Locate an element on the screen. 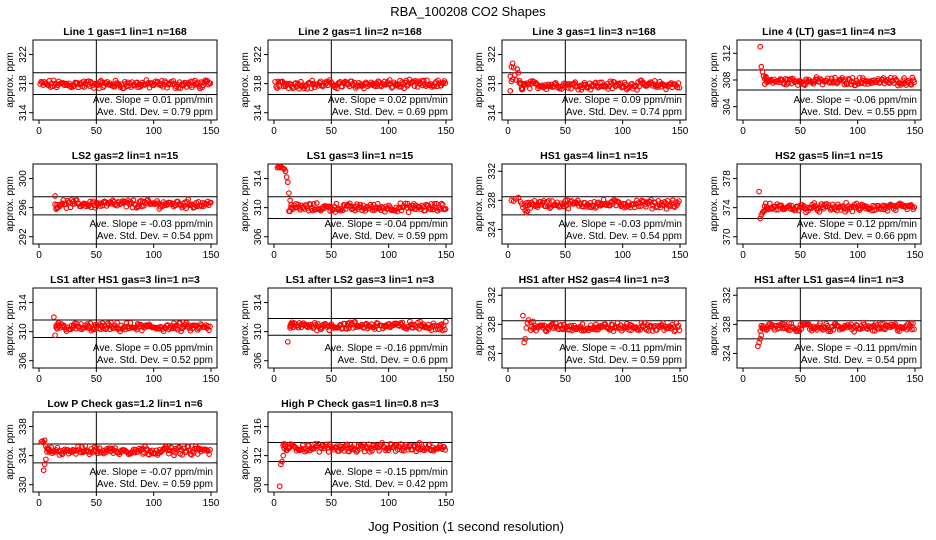  y-tick-label: 374 is located at coordinates (727, 207).